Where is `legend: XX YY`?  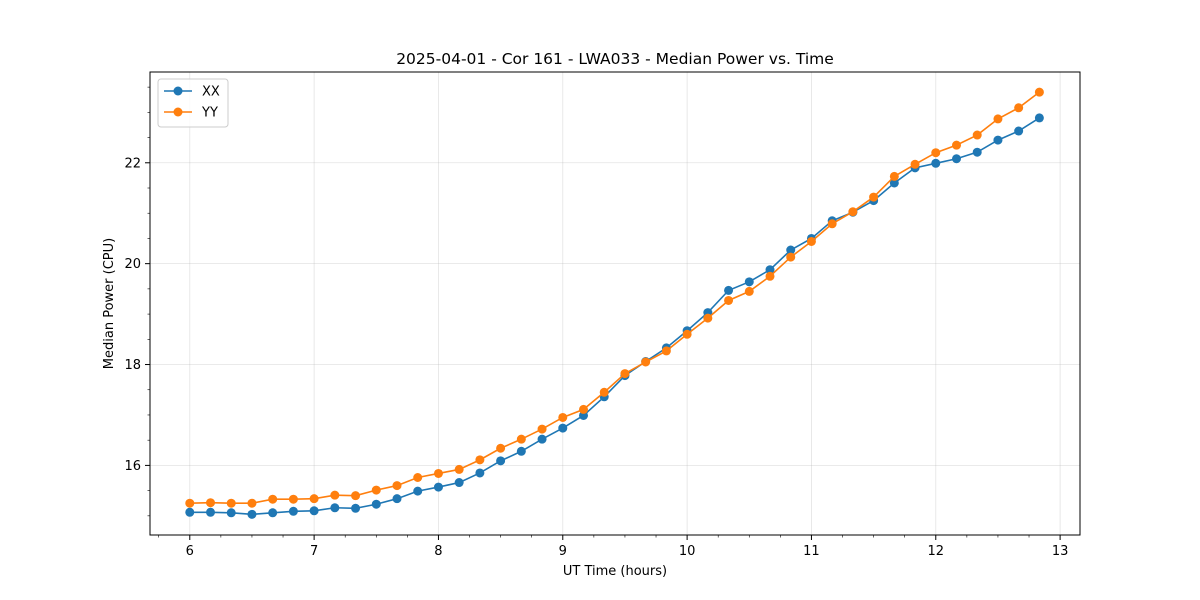
legend: XX YY is located at coordinates (193, 103).